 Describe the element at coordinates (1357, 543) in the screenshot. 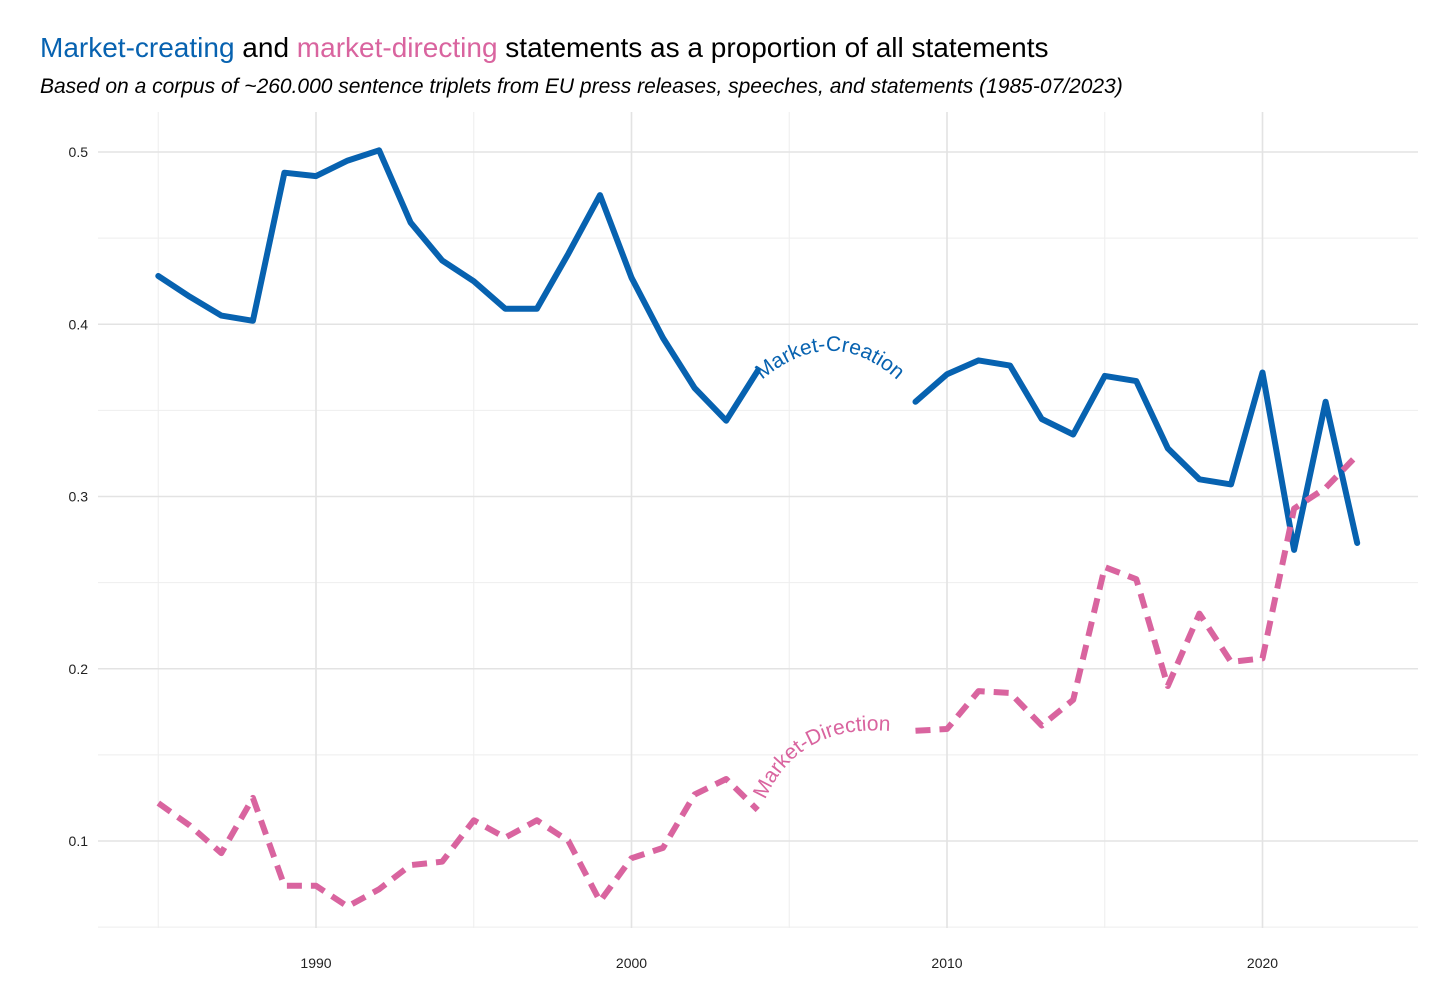

I see `data-point-market-creation-2023` at that location.